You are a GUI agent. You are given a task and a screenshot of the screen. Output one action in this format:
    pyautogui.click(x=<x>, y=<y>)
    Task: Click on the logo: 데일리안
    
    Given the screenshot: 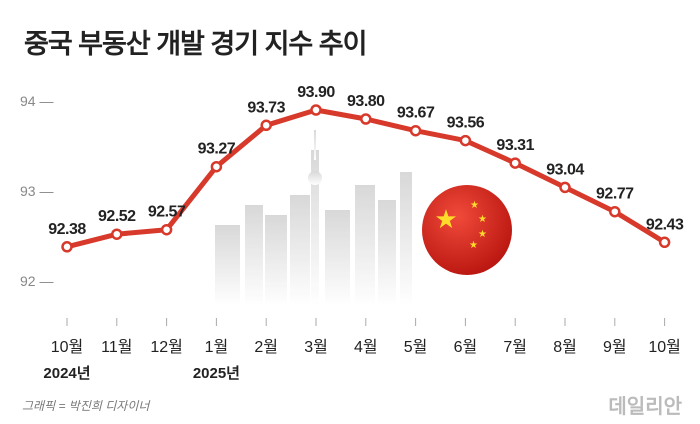 What is the action you would take?
    pyautogui.click(x=645, y=407)
    